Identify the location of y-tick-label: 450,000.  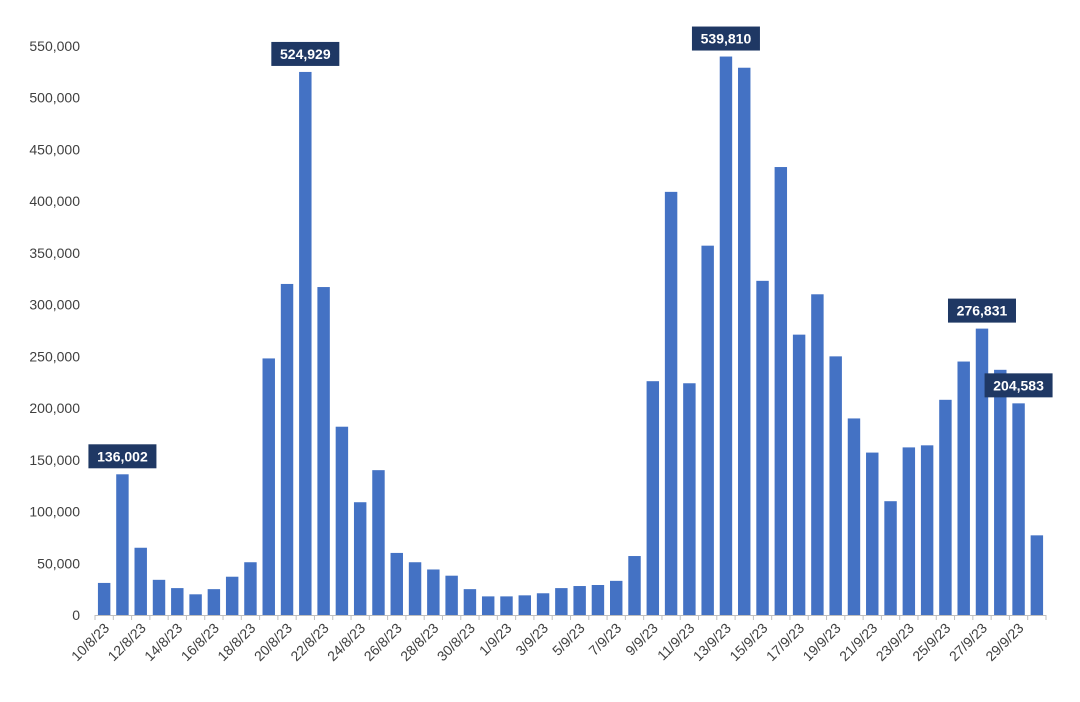
(54, 149).